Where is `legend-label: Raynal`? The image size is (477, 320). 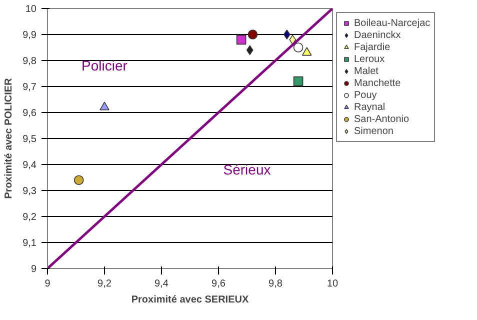
legend-label: Raynal is located at coordinates (370, 107).